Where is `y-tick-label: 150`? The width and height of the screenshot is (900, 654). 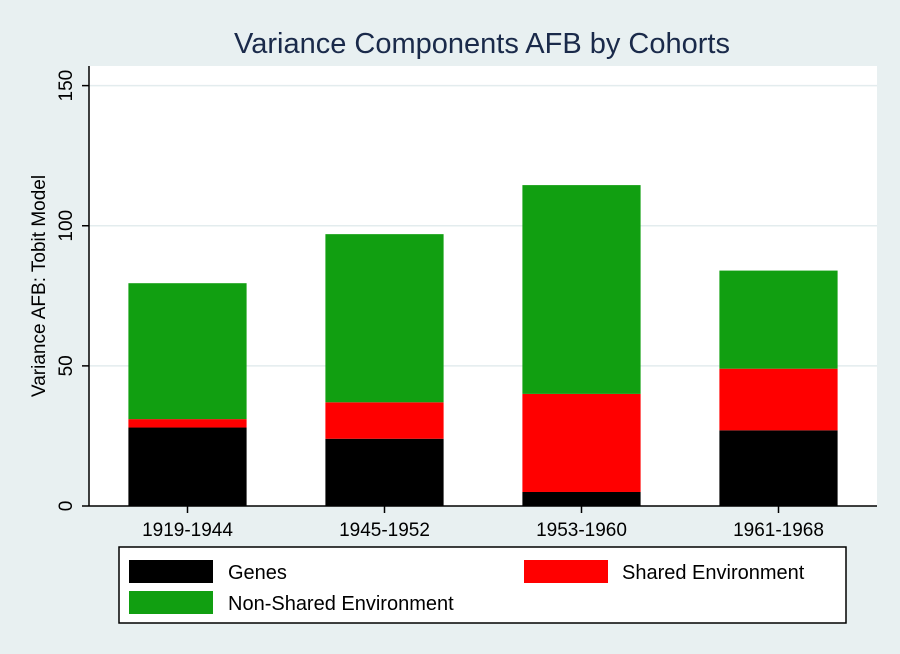 y-tick-label: 150 is located at coordinates (66, 86).